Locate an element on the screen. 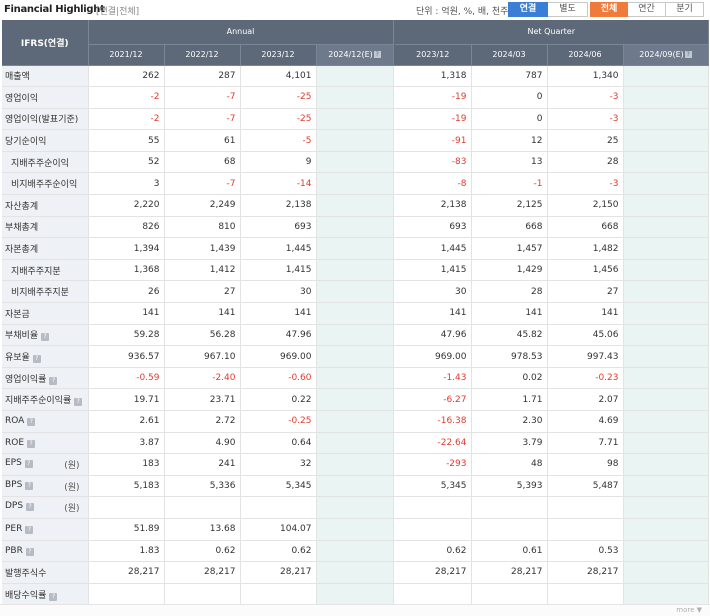  quarter-value-cell: 30 is located at coordinates (433, 292).